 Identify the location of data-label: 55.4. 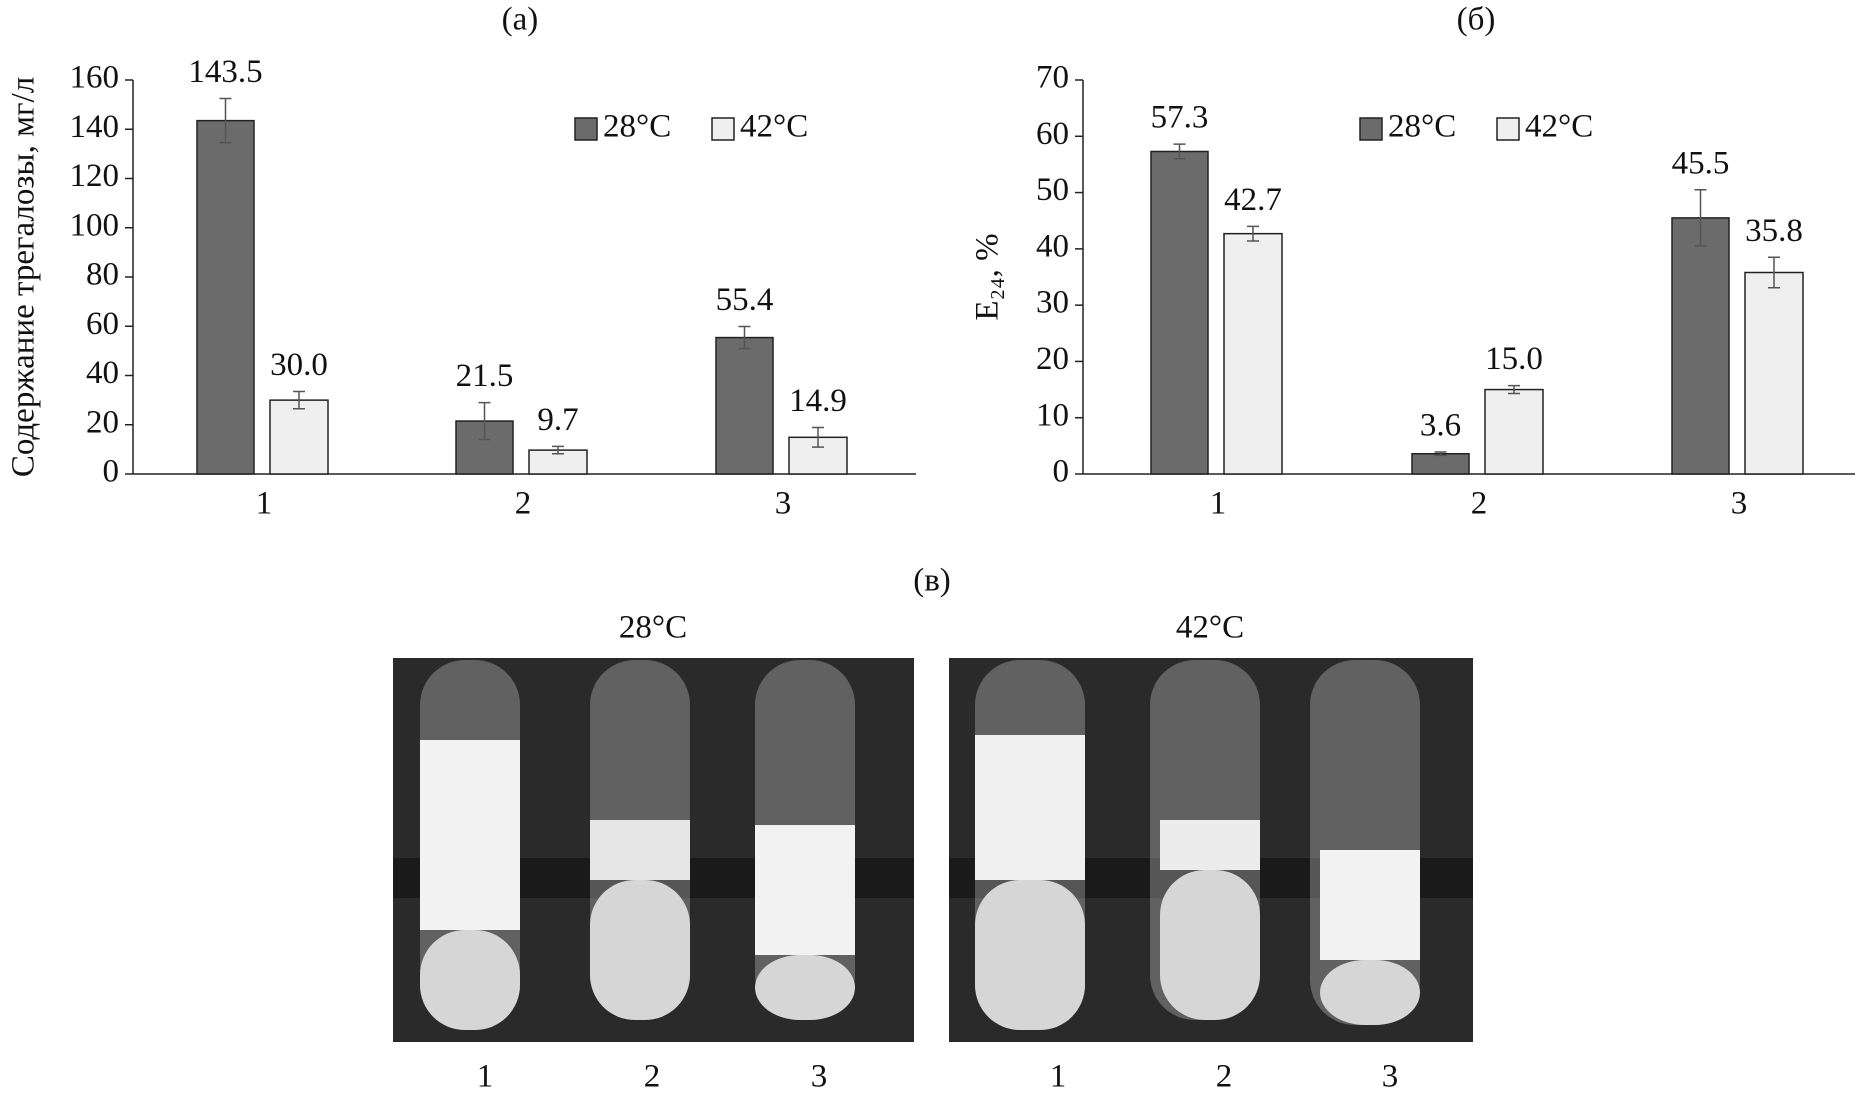
(745, 300).